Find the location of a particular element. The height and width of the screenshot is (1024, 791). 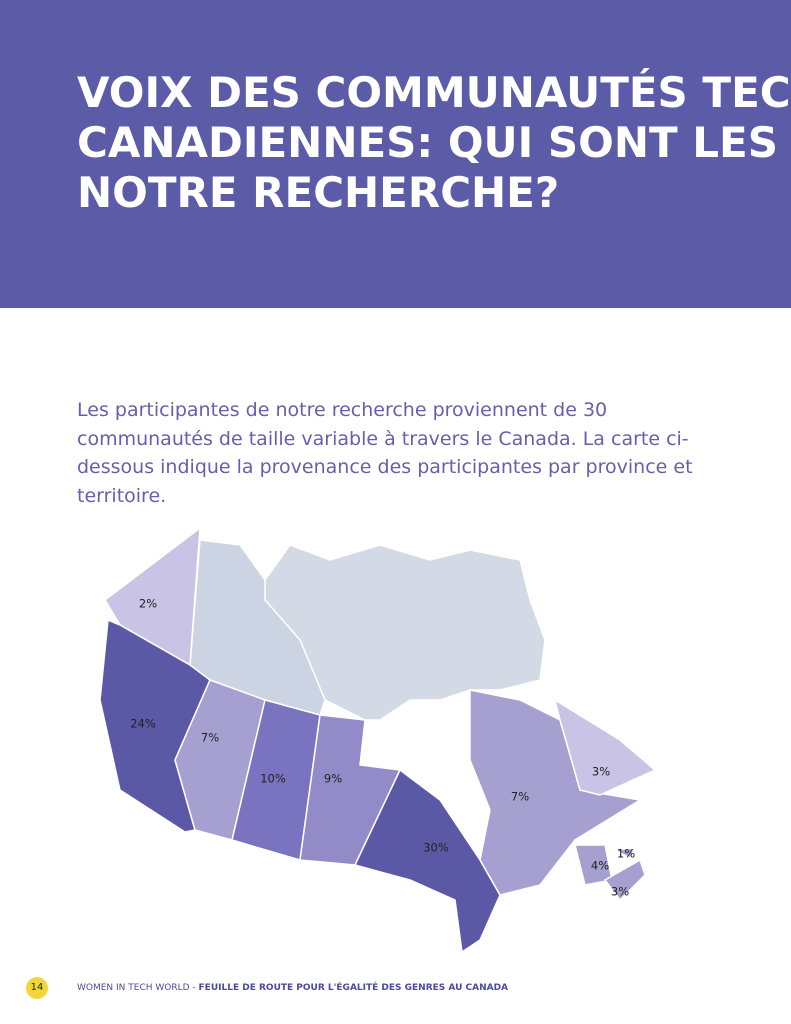

title-line: NOTRE RECHERCHE? is located at coordinates (318, 192).